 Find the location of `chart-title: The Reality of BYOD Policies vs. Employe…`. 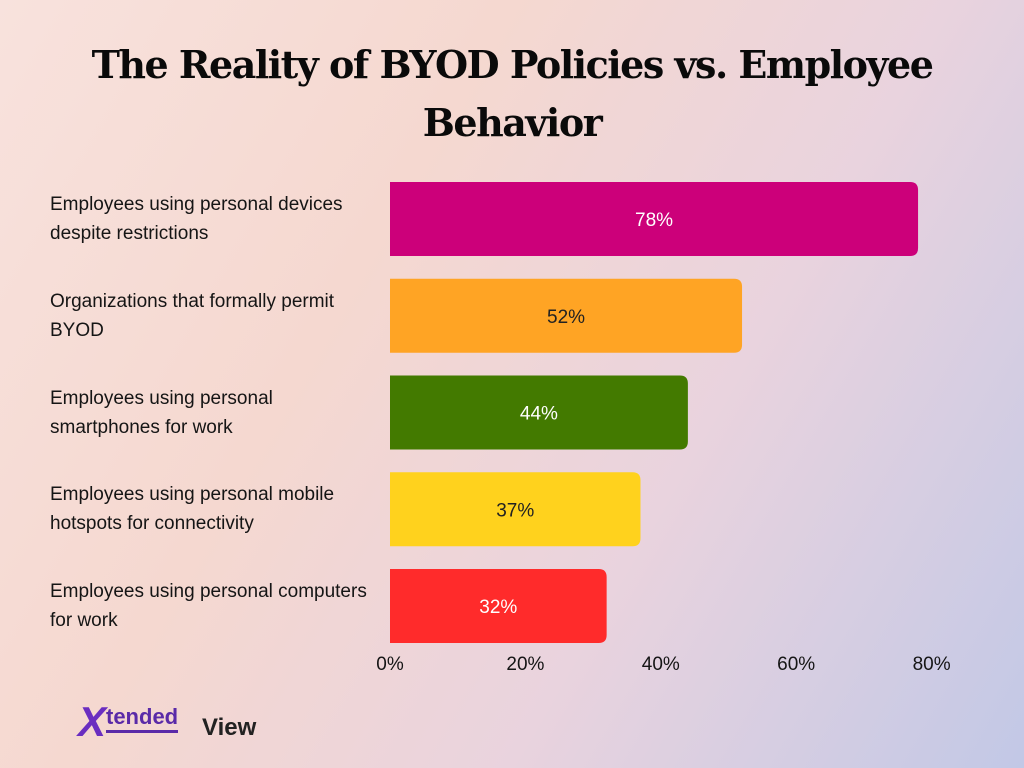

chart-title: The Reality of BYOD Policies vs. Employe… is located at coordinates (512, 93).